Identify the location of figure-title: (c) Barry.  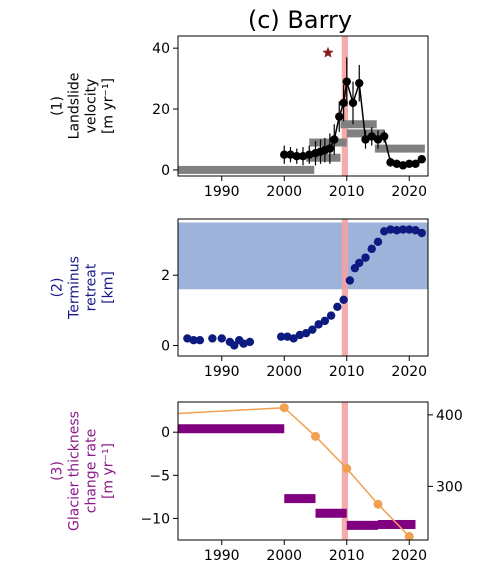
(300, 20).